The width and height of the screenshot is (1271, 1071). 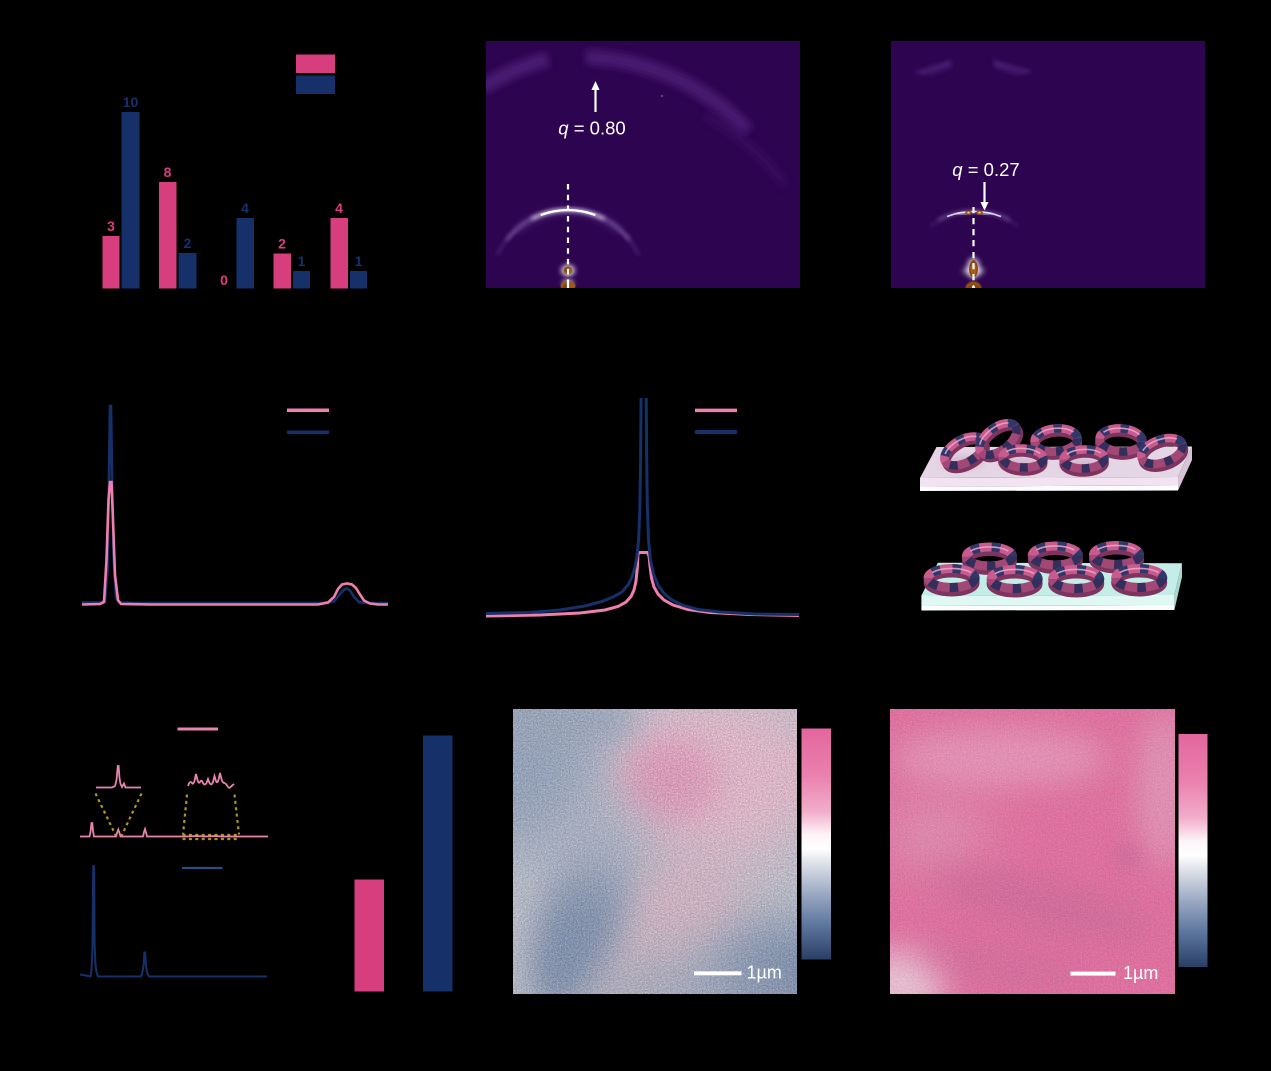 What do you see at coordinates (224, 280) in the screenshot?
I see `svg-text: 0` at bounding box center [224, 280].